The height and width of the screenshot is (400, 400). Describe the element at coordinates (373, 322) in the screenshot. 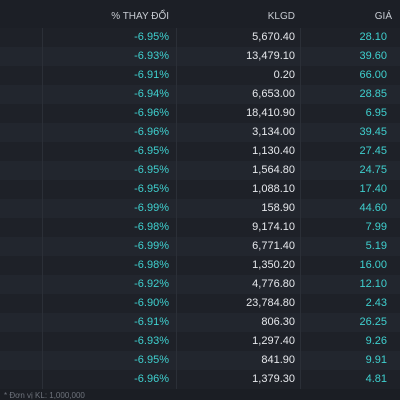

I see `cell-price: 26.25` at that location.